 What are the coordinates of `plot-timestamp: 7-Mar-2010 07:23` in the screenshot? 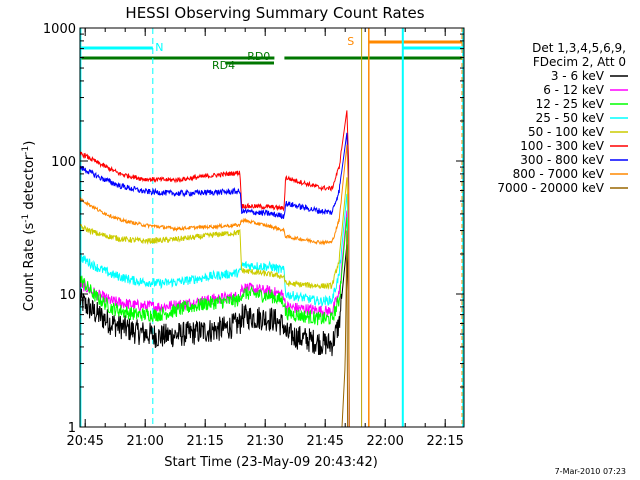 It's located at (590, 471).